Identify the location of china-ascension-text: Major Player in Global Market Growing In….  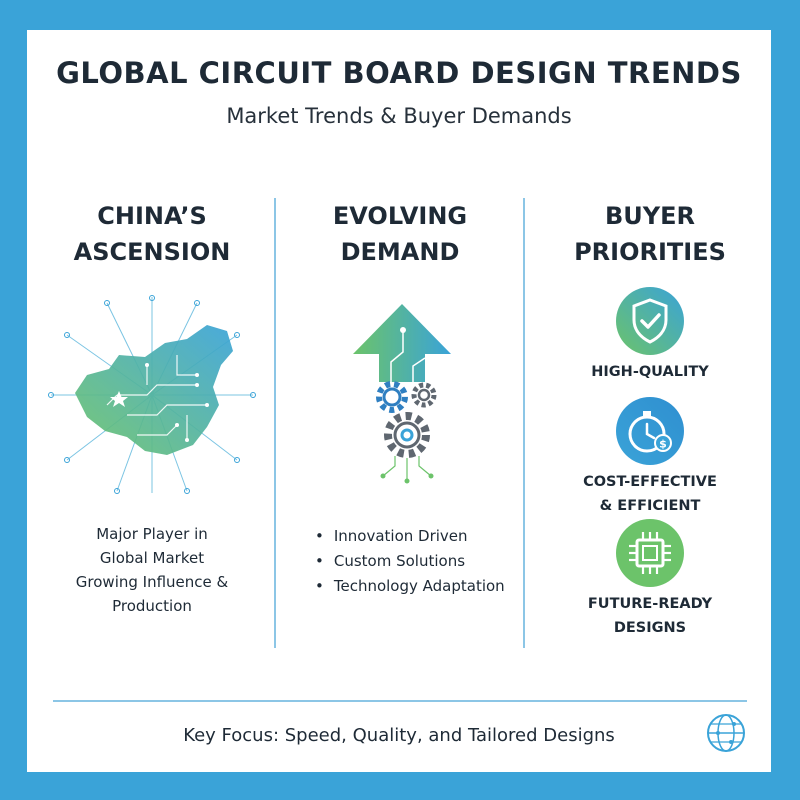
(152, 570).